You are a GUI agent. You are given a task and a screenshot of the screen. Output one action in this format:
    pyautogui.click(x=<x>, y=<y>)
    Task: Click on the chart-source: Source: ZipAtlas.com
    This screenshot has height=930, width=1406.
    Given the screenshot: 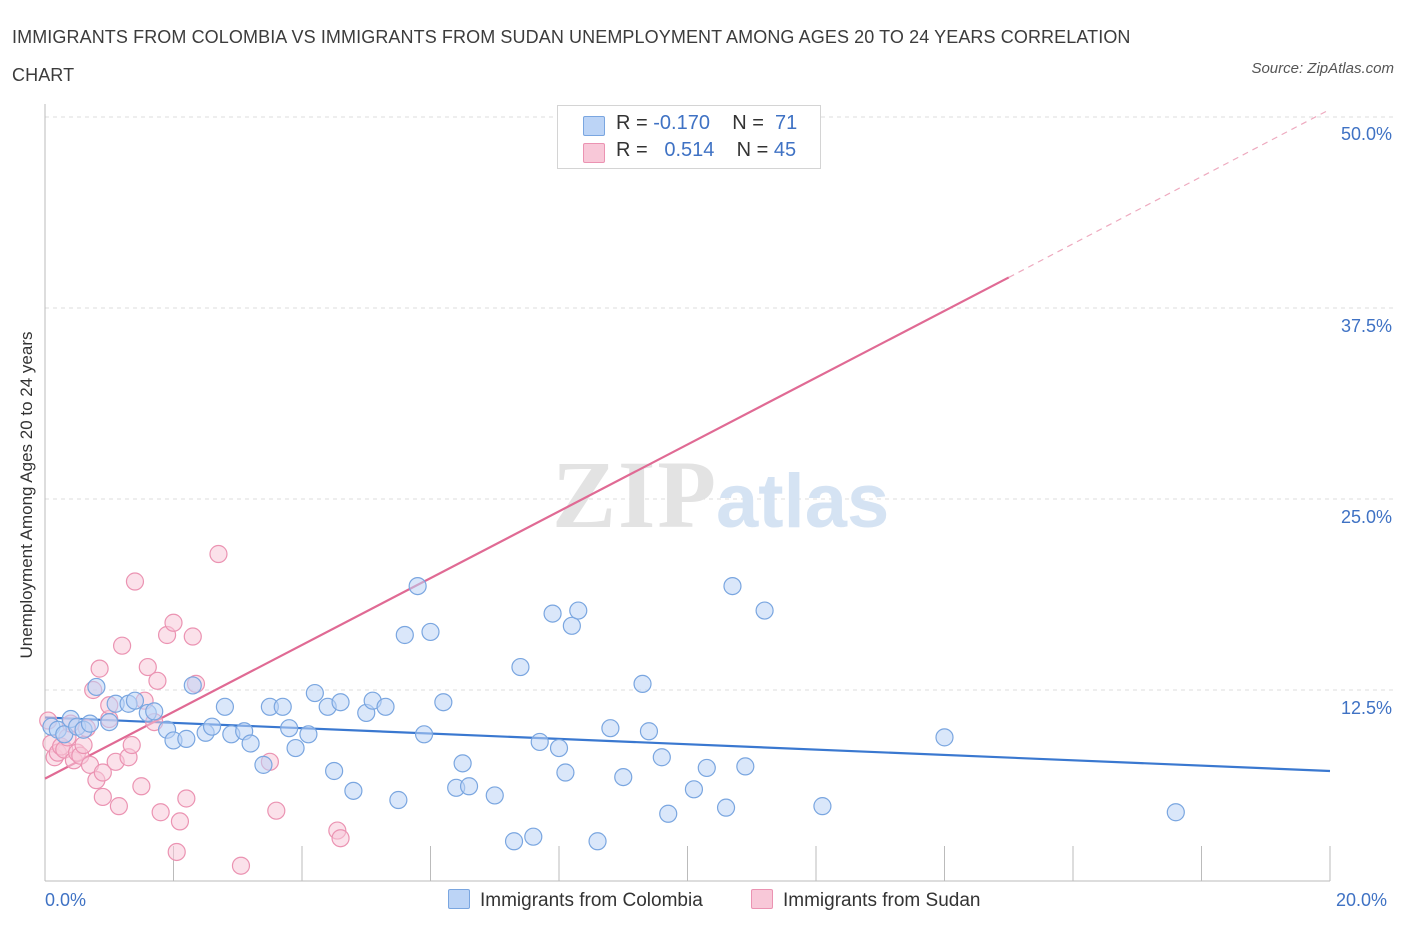 What is the action you would take?
    pyautogui.click(x=1322, y=68)
    